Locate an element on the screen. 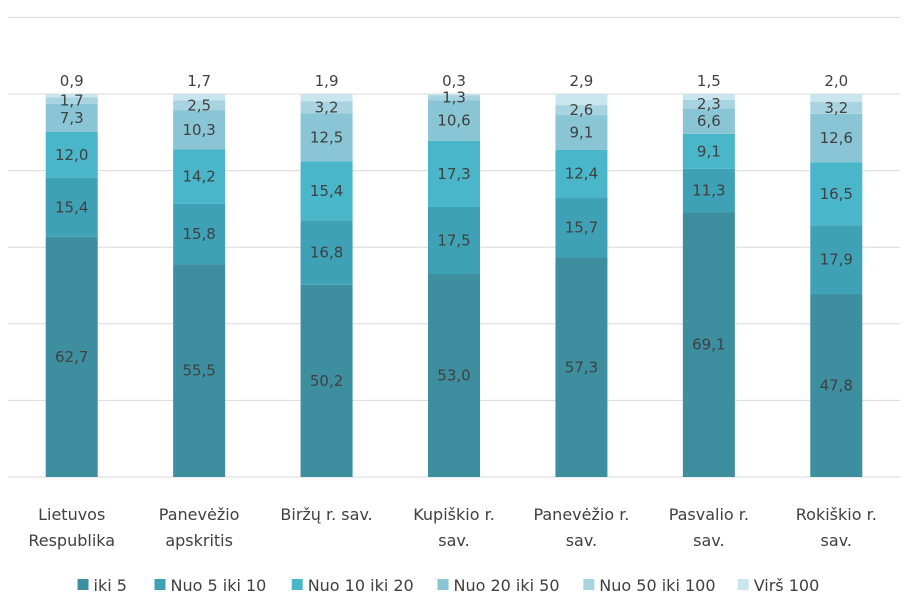 The image size is (910, 601). data-label: 53,0 is located at coordinates (453, 376).